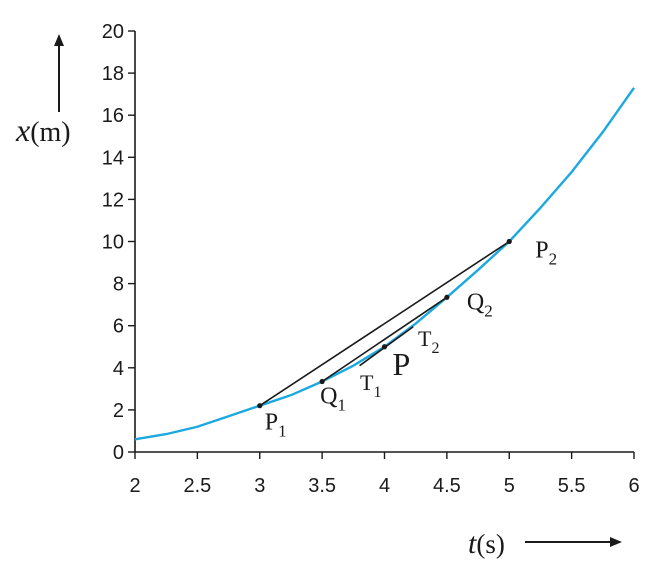  I want to click on y-tick-label: 8, so click(118, 285).